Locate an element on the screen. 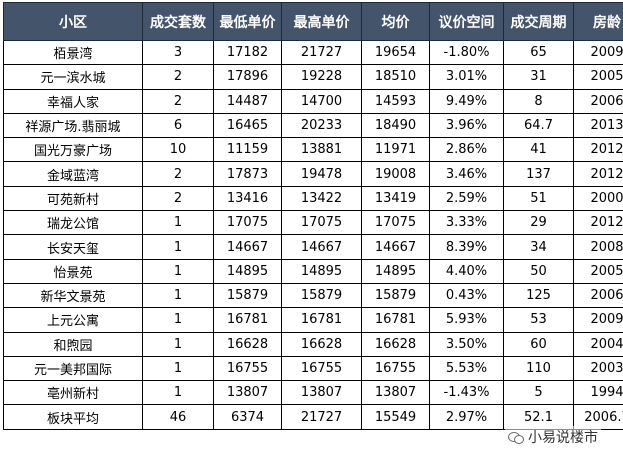 The width and height of the screenshot is (623, 466). table-cell: 19228 is located at coordinates (321, 77).